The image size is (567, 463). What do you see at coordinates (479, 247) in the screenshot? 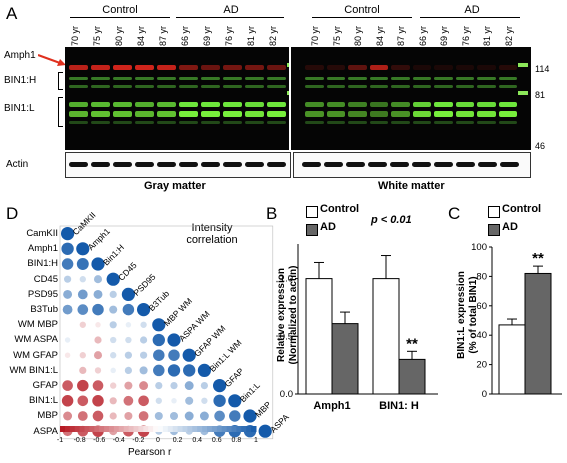
I see `y-tick-label: 100` at bounding box center [479, 247].